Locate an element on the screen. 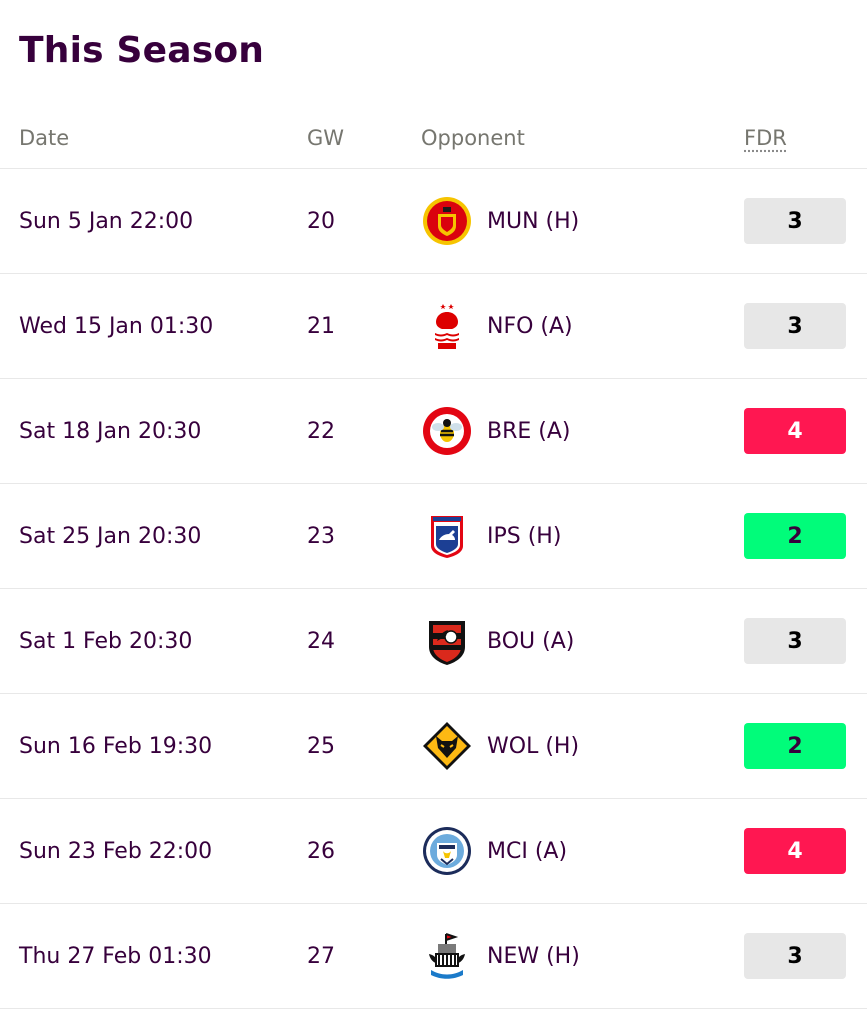 Image resolution: width=867 pixels, height=1024 pixels. page-title: This Season is located at coordinates (142, 50).